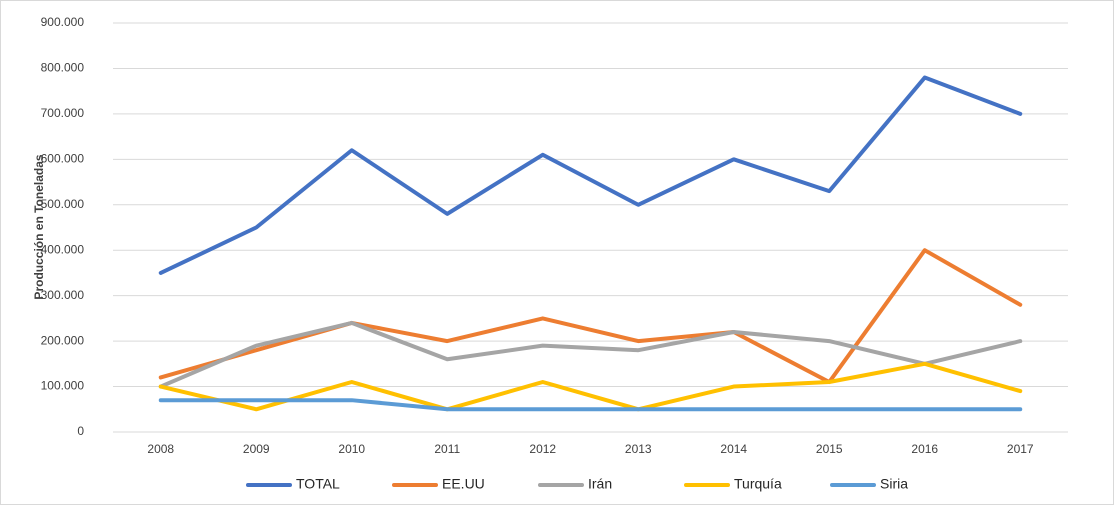  Describe the element at coordinates (160, 449) in the screenshot. I see `x-tick-label: 2008` at that location.